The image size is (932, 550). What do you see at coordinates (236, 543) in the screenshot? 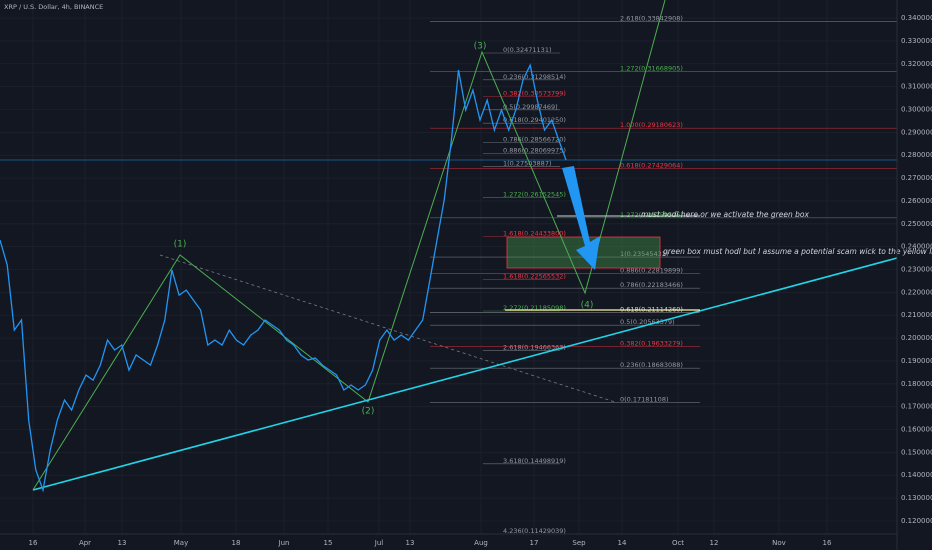
I see `x-tick-label: 18` at bounding box center [236, 543].